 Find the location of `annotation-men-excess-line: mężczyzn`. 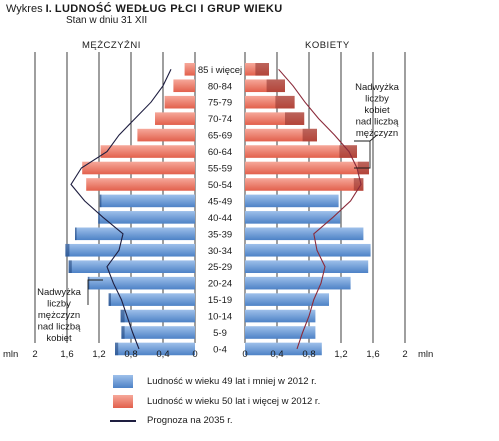

annotation-men-excess-line: mężczyzn is located at coordinates (59, 315).